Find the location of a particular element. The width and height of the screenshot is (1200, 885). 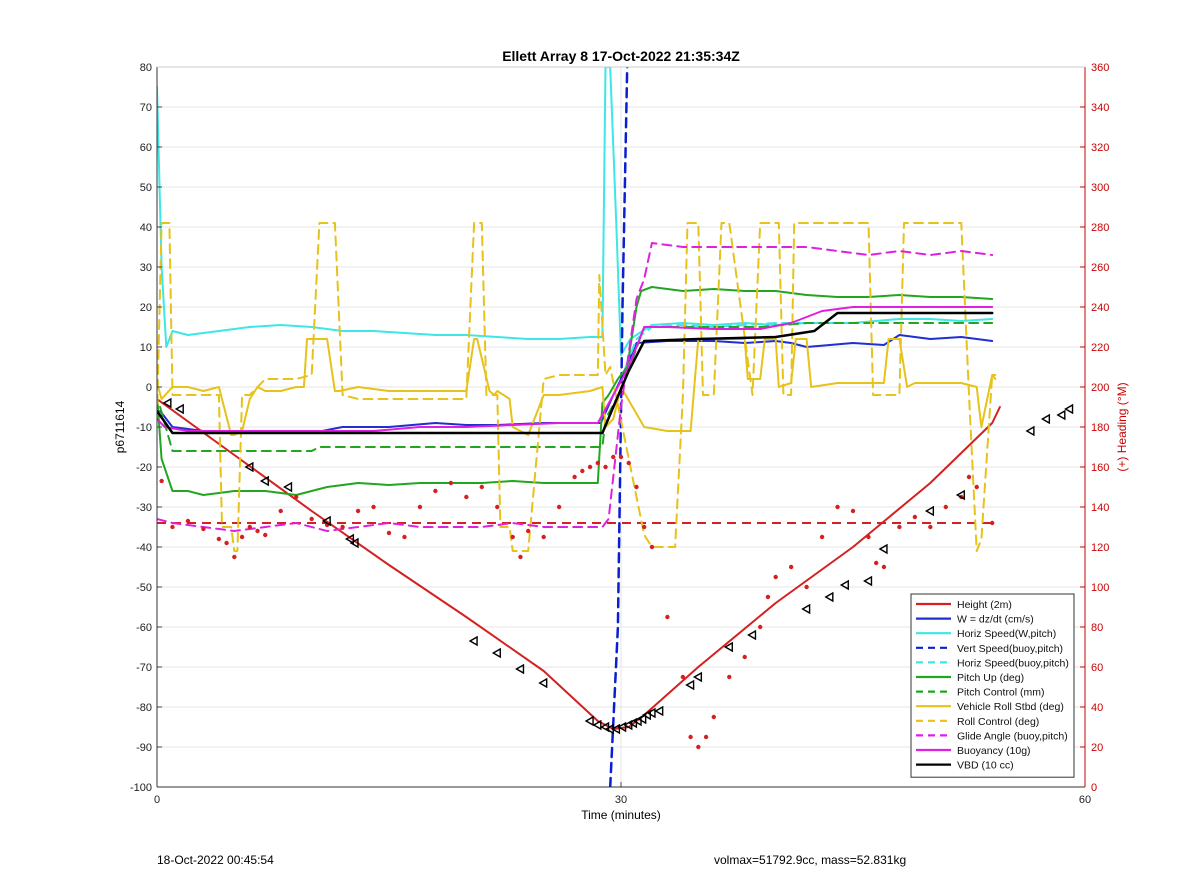

y2-tick-label: 260 is located at coordinates (1100, 268).